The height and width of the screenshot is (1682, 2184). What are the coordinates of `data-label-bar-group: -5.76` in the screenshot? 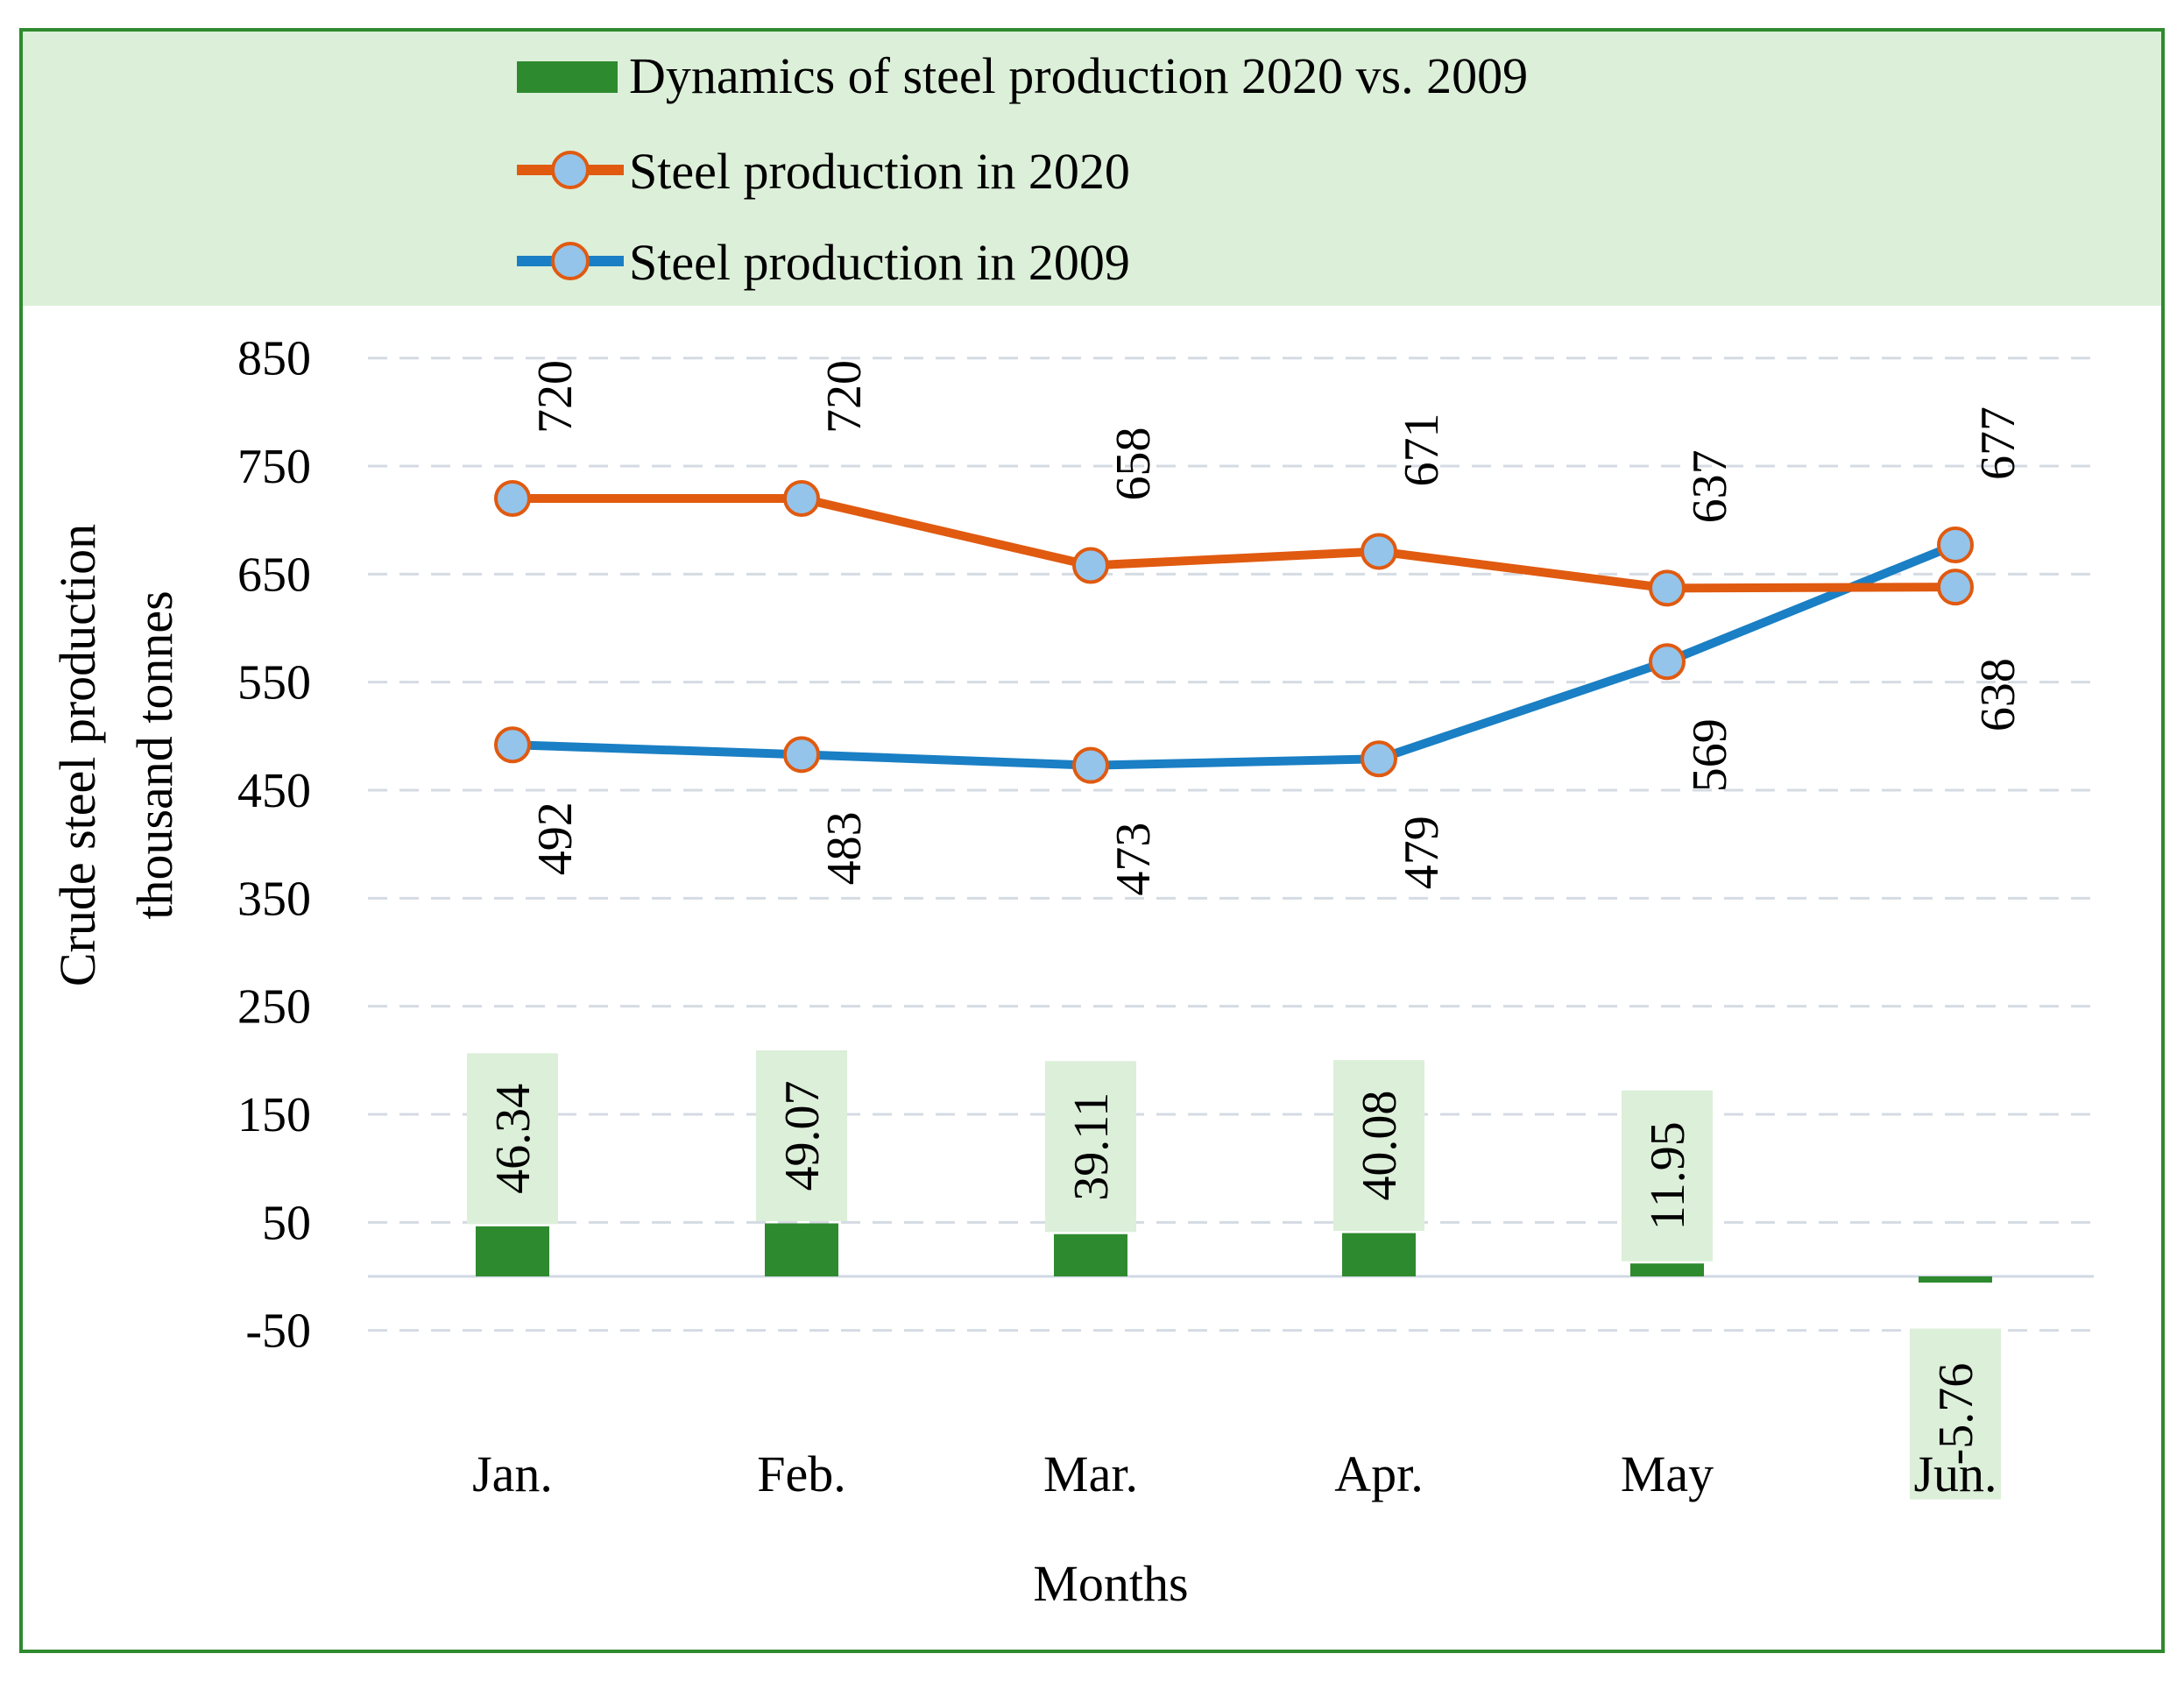 It's located at (1955, 1414).